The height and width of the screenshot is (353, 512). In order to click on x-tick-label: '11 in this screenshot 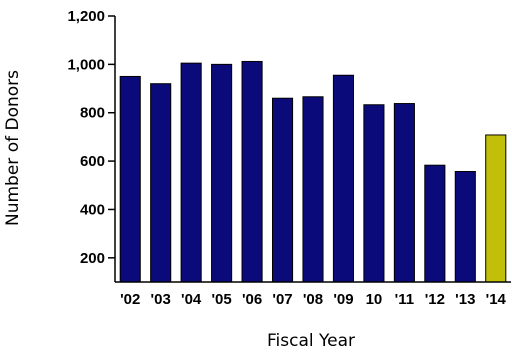, I will do `click(404, 299)`.